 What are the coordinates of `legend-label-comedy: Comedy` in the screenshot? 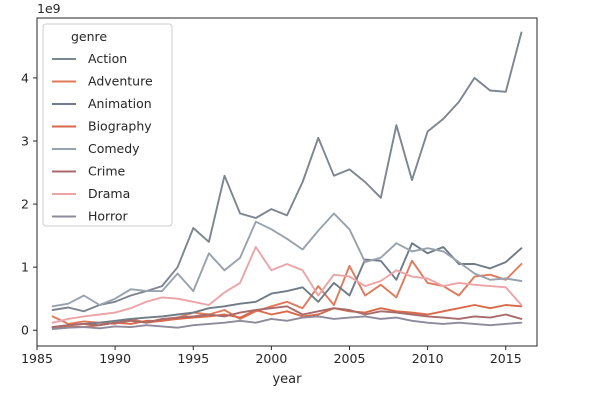 It's located at (114, 148).